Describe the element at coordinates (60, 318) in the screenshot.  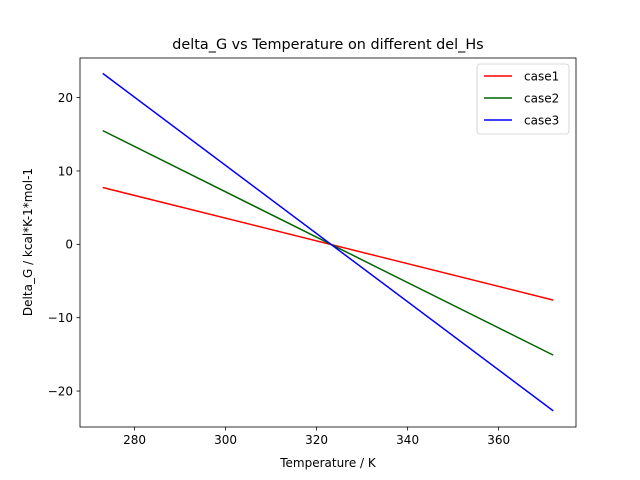
I see `y-tick-label: −10` at that location.